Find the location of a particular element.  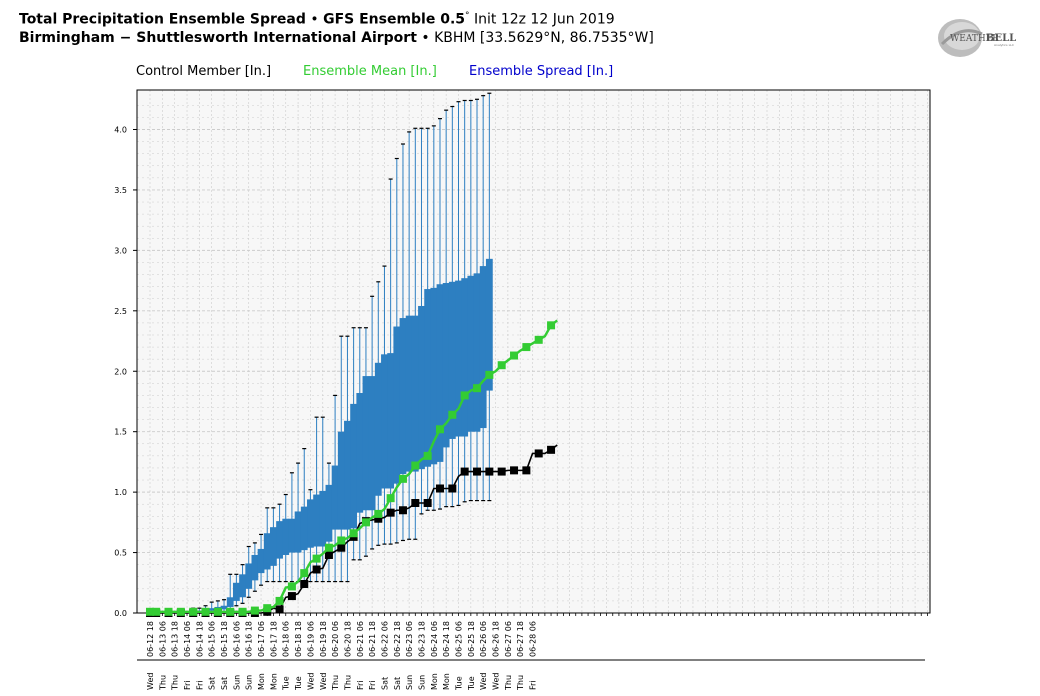

x-tick-label: 06-26 06 is located at coordinates (483, 639).